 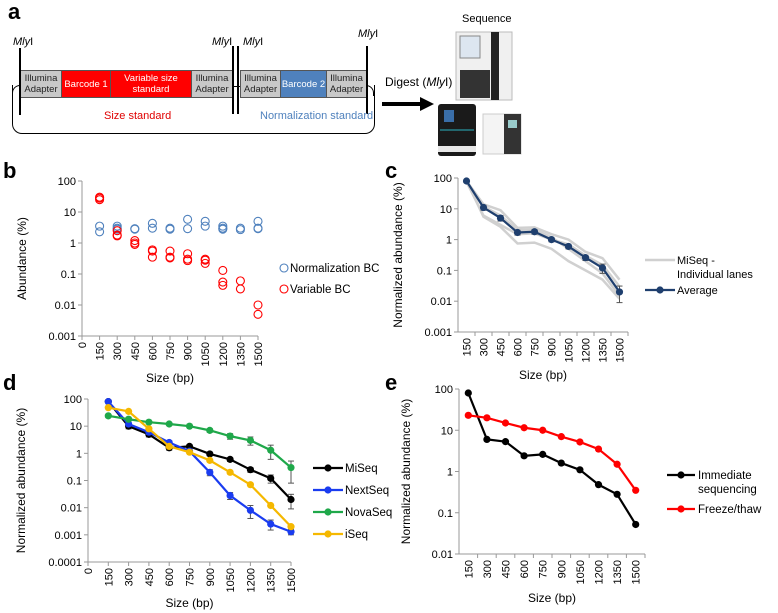 What do you see at coordinates (725, 476) in the screenshot?
I see `legend-label: Immediate` at bounding box center [725, 476].